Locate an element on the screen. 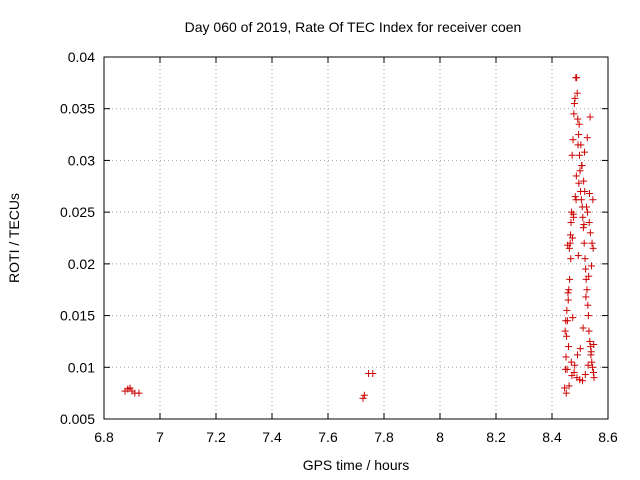  x-tick-label: 7.8 is located at coordinates (384, 437).